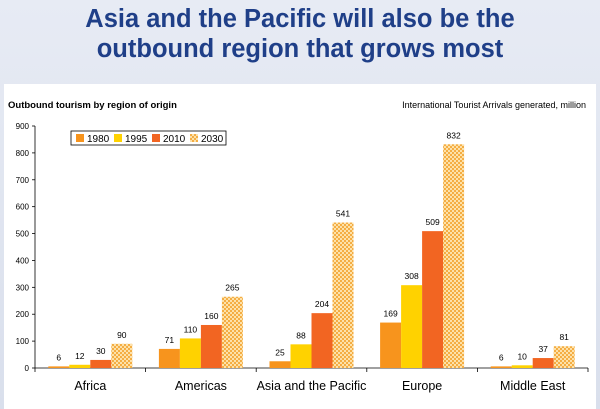  I want to click on y-tick-label: 300, so click(23, 287).